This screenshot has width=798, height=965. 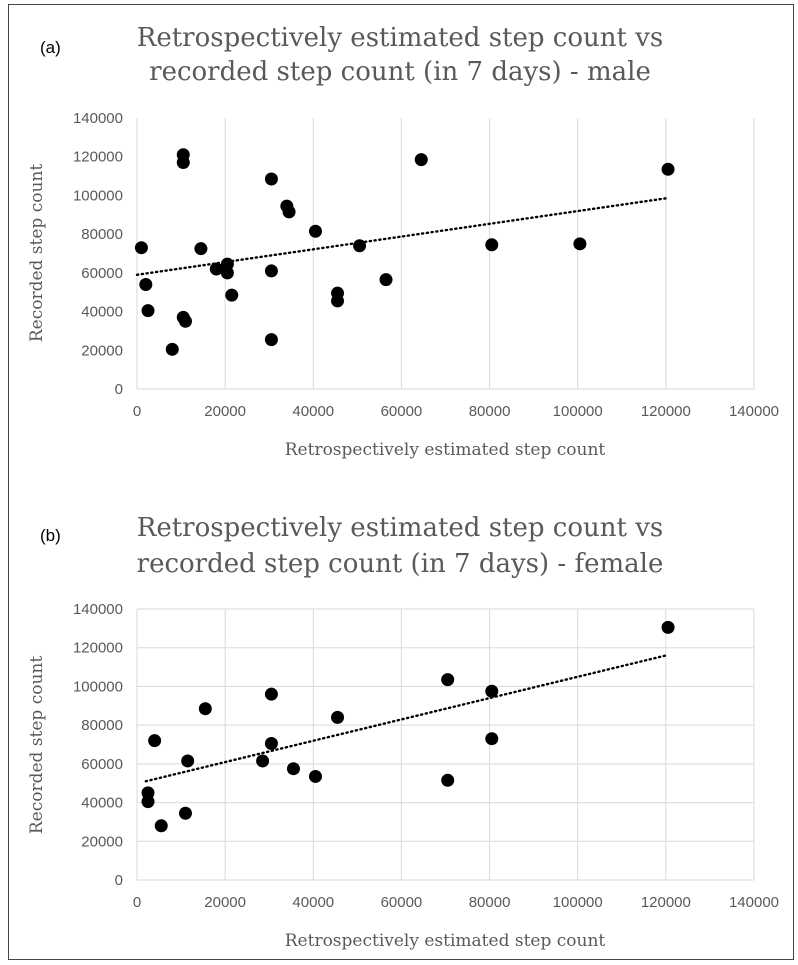 What do you see at coordinates (400, 564) in the screenshot?
I see `chart-title-line-2: recorded step count (in 7 days) - female` at bounding box center [400, 564].